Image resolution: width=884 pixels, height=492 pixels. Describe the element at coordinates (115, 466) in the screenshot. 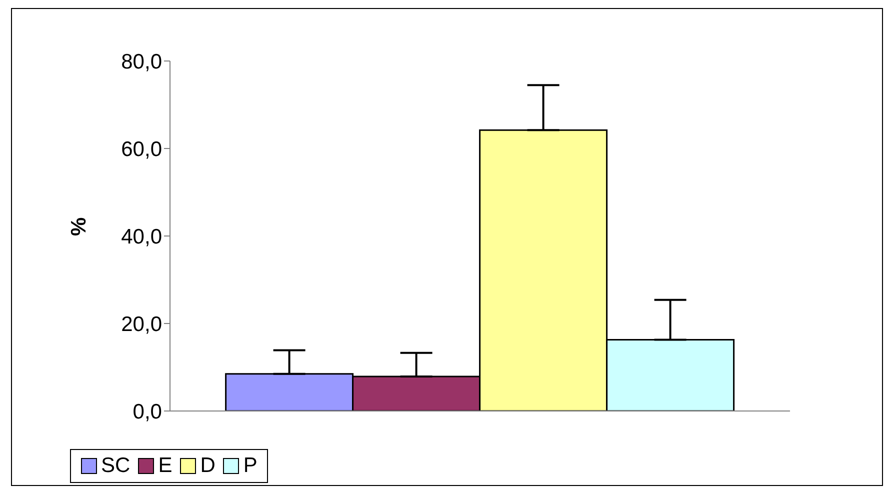

I see `legend-label: SC` at that location.